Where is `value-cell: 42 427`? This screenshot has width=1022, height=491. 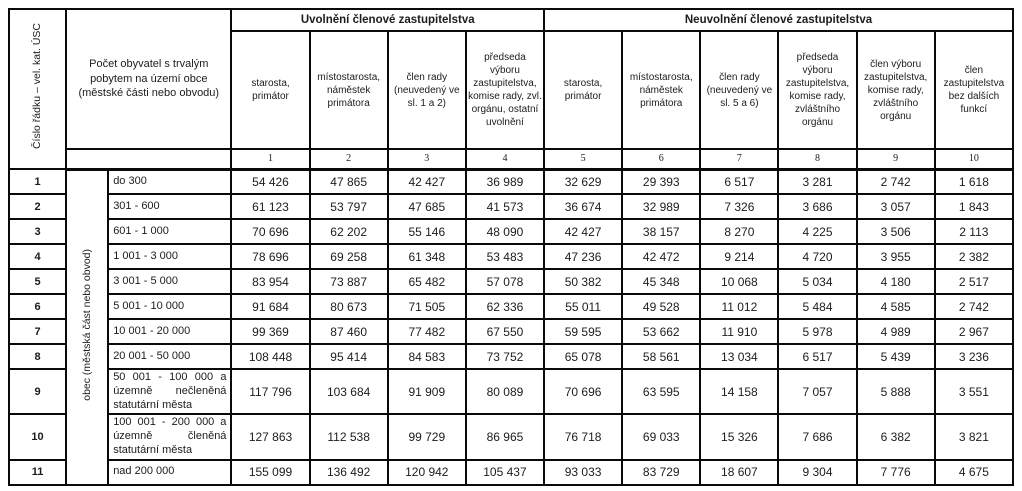
value-cell: 42 427 is located at coordinates (583, 231).